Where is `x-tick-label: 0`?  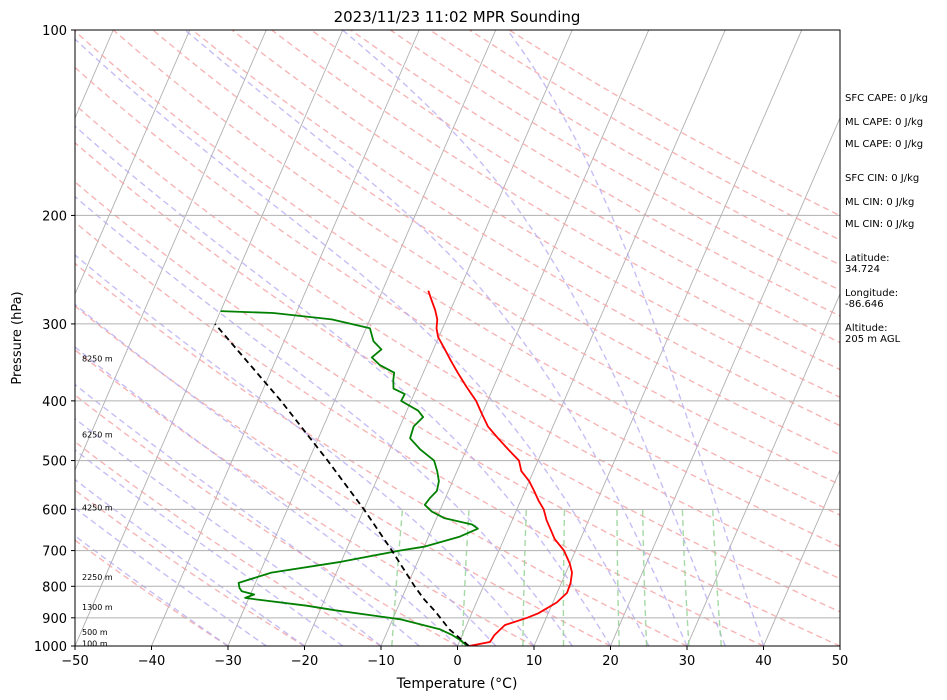
x-tick-label: 0 is located at coordinates (457, 661).